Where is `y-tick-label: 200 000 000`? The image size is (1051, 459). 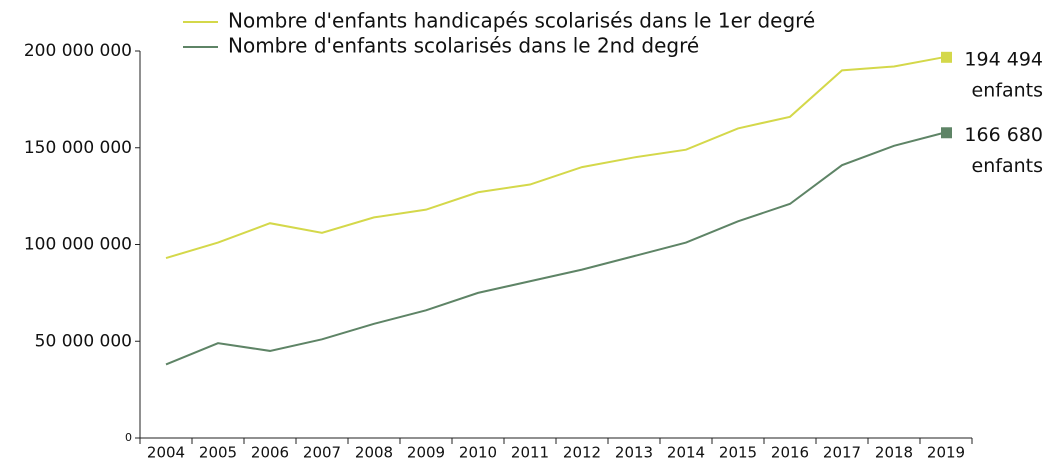 y-tick-label: 200 000 000 is located at coordinates (78, 51).